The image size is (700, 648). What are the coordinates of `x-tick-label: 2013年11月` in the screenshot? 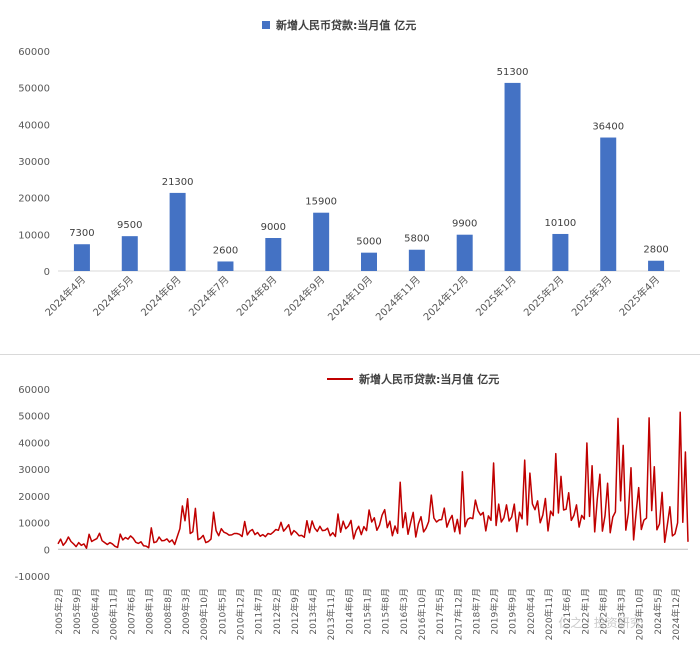 It's located at (331, 614).